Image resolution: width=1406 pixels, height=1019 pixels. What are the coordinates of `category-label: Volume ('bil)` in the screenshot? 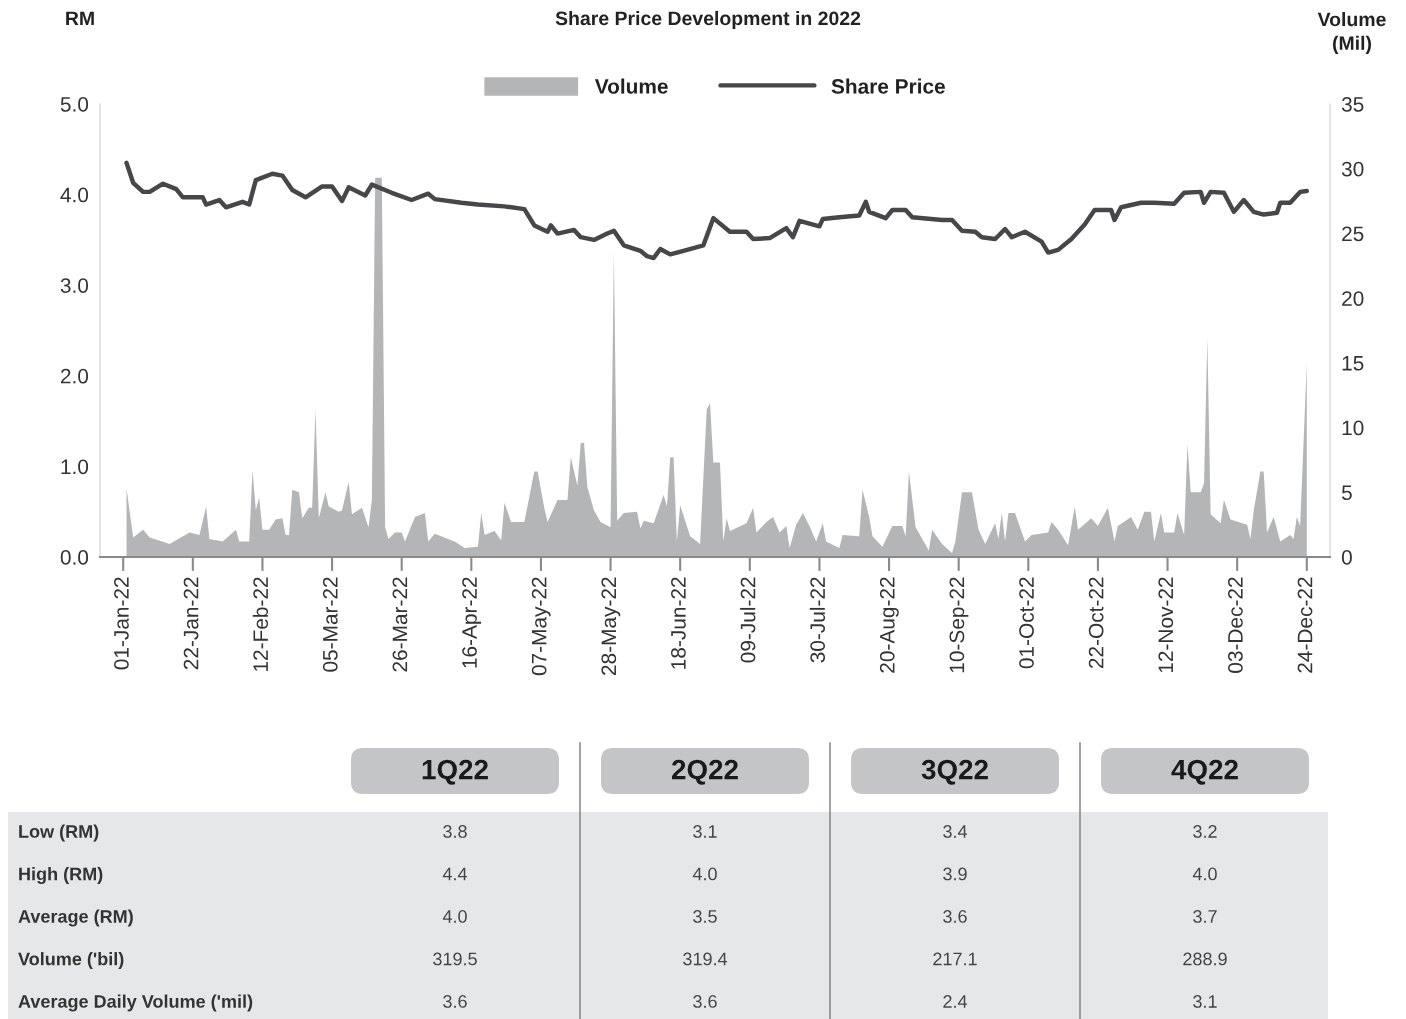 It's located at (71, 960).